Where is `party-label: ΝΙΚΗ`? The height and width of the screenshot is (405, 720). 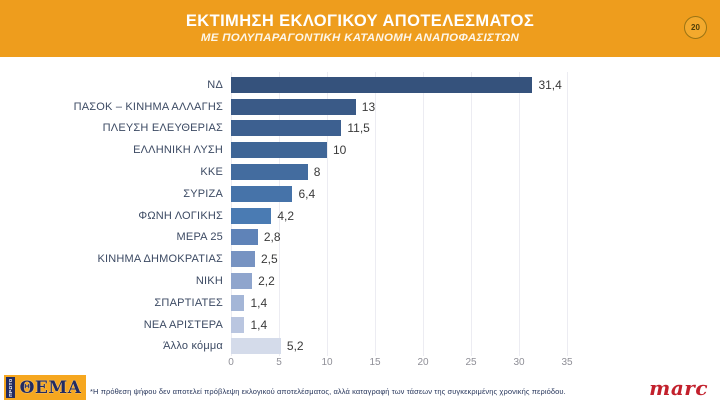
party-label: ΝΙΚΗ is located at coordinates (209, 281).